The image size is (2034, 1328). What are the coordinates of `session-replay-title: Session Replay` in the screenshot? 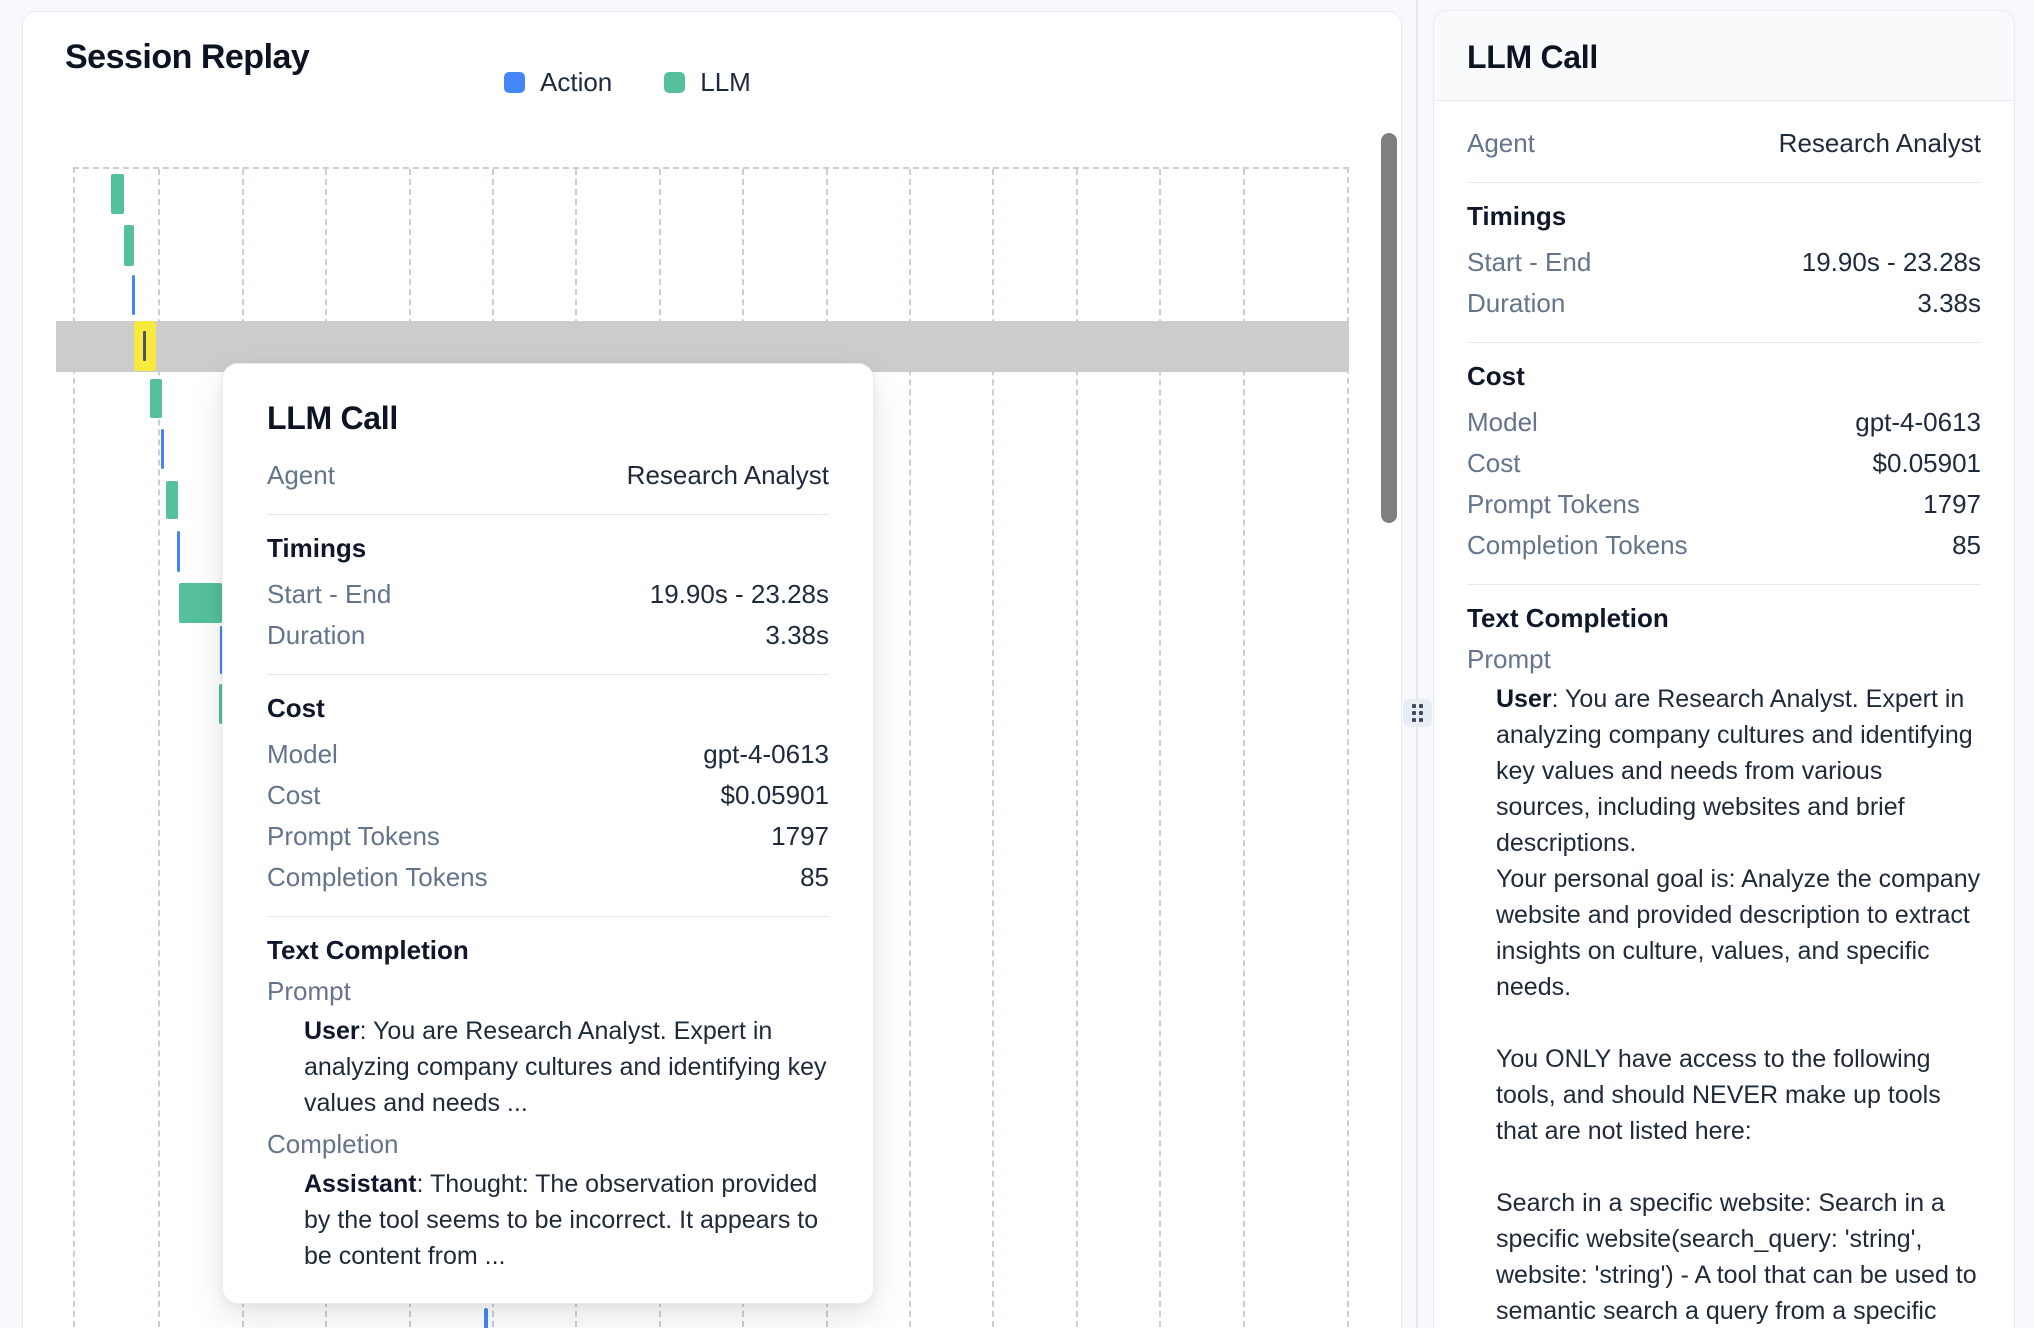 It's located at (187, 57).